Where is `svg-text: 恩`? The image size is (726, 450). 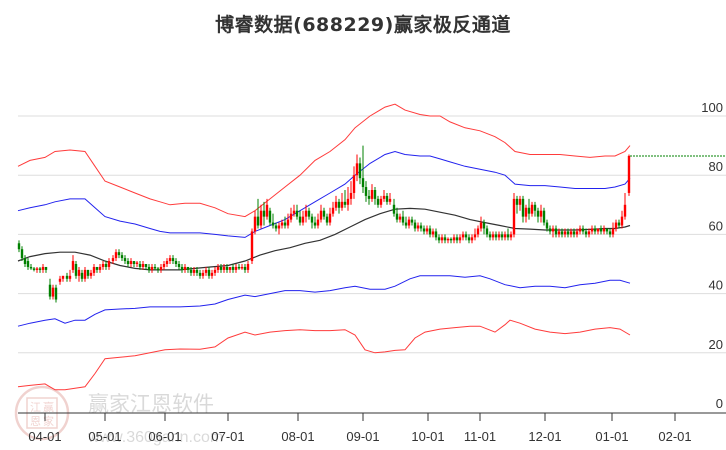
svg-text: 恩 is located at coordinates (35, 421).